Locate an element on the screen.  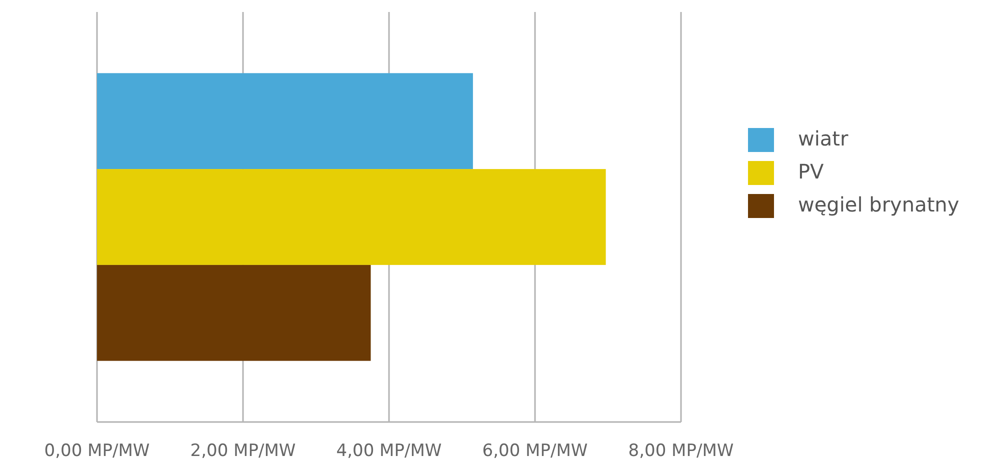
x-tick-label: 8,00 MP/MW is located at coordinates (681, 451).